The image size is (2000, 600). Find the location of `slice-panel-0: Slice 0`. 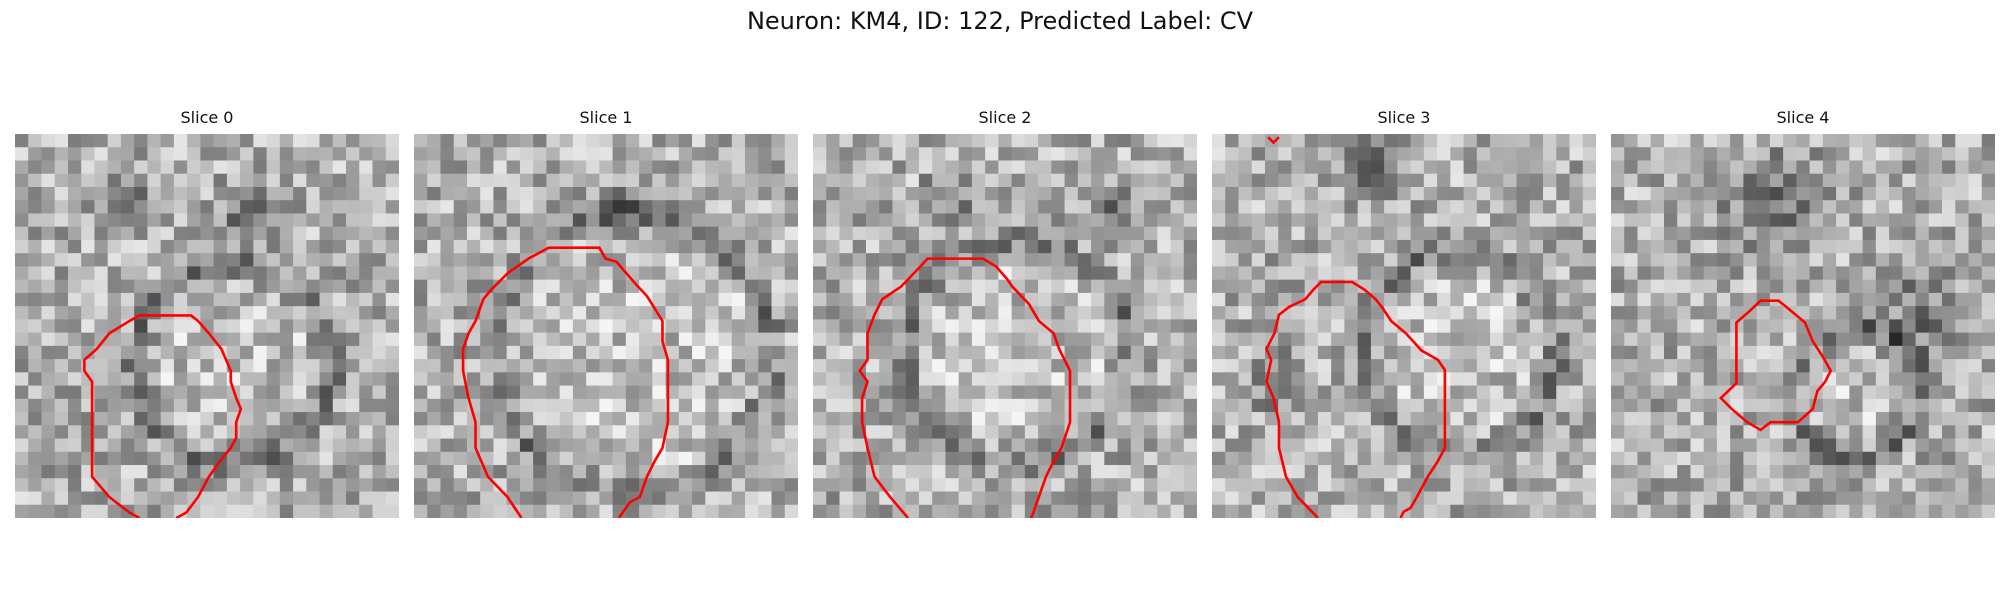

slice-panel-0: Slice 0 is located at coordinates (207, 314).